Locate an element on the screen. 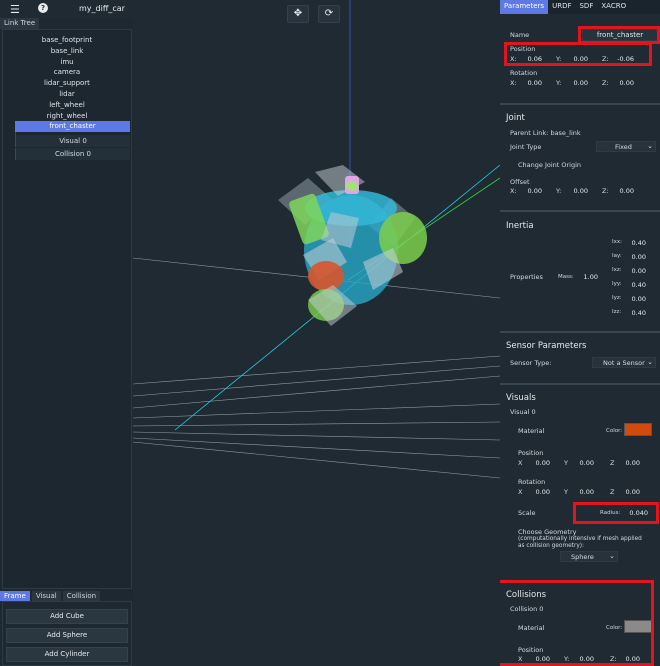 Image resolution: width=660 pixels, height=666 pixels. tree-item-lidar-support: lidar_support is located at coordinates (67, 83).